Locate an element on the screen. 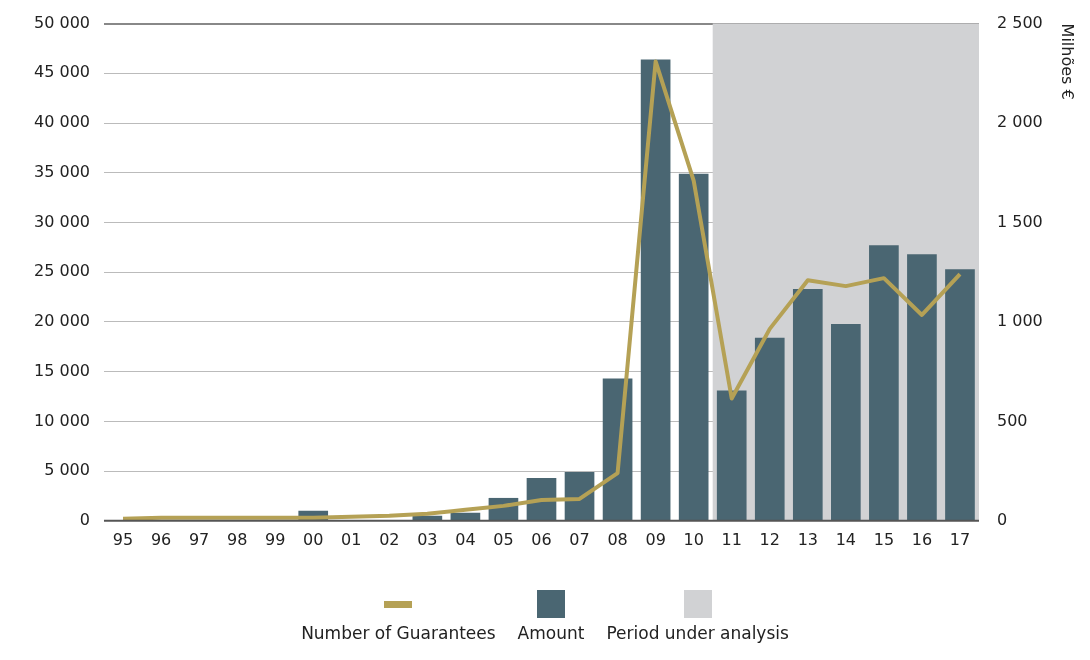  y2-tick-label: 2 000 is located at coordinates (1020, 122).